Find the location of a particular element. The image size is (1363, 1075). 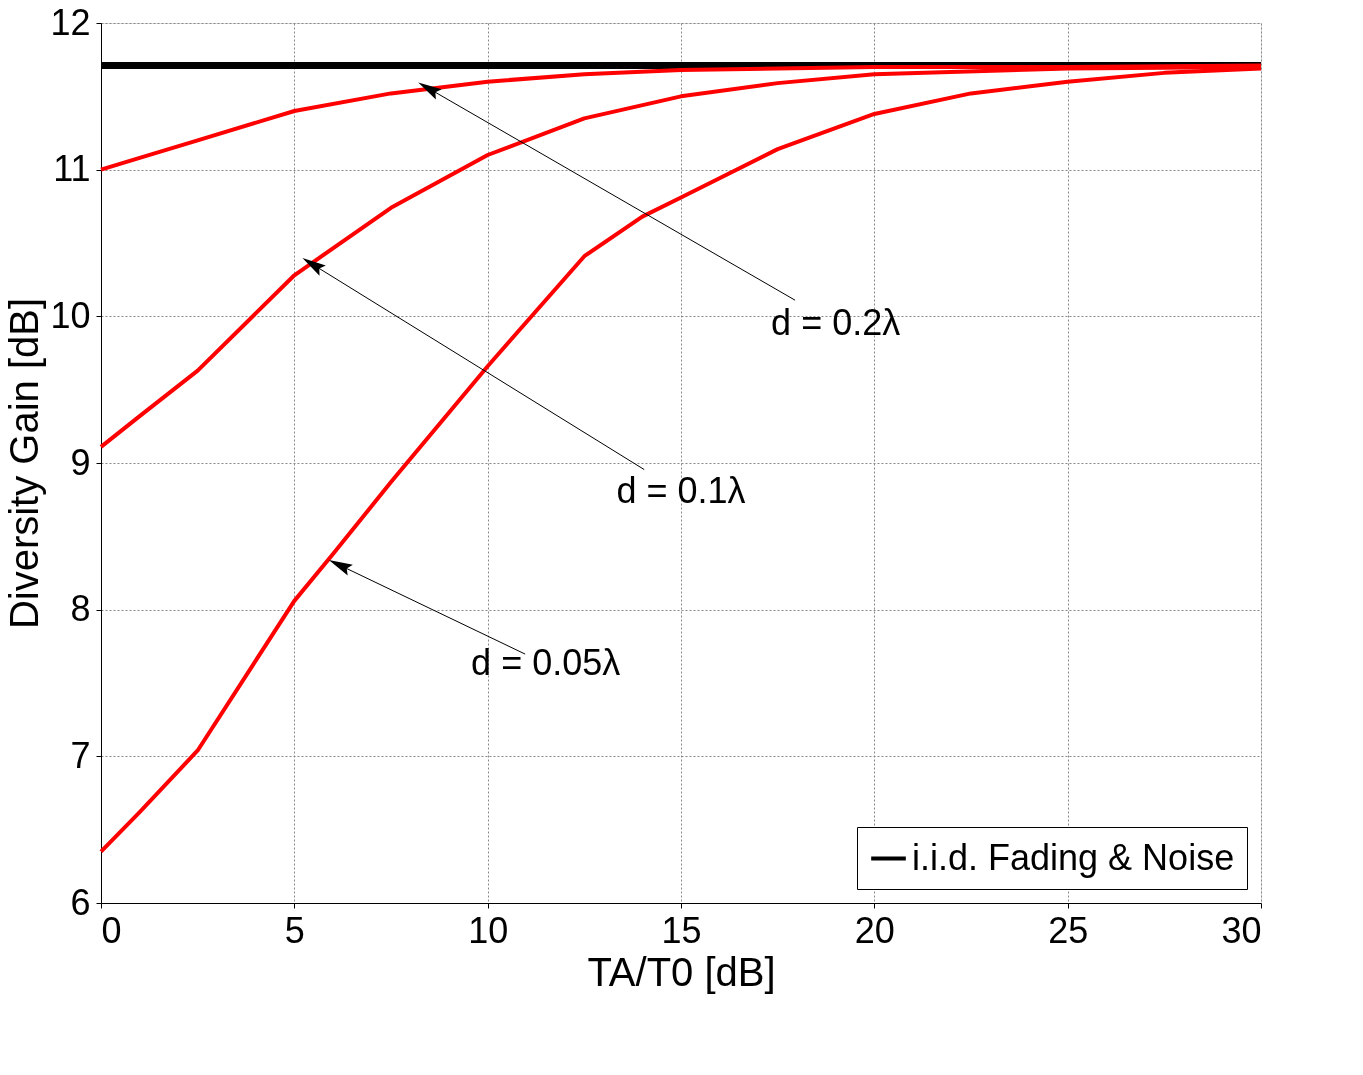

annotation: d = 0.2λ is located at coordinates (836, 322).